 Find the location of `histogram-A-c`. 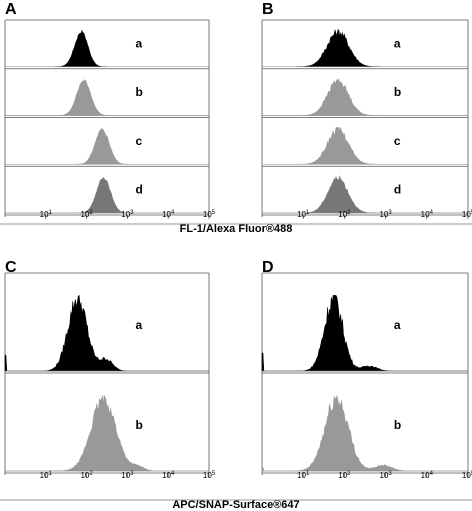

histogram-A-c is located at coordinates (107, 146).